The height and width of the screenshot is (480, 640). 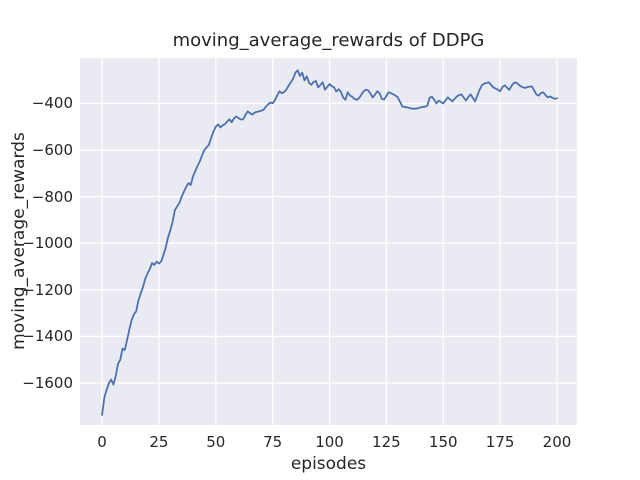 What do you see at coordinates (328, 40) in the screenshot?
I see `chart-title: moving_average_rewards of DDPG` at bounding box center [328, 40].